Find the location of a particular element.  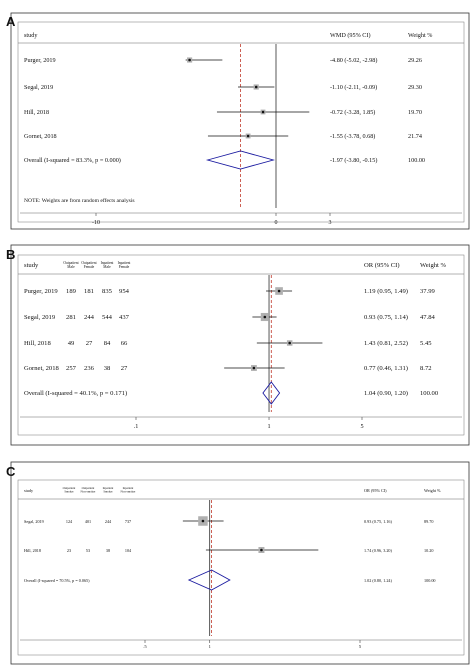

weight-text: 5.45 is located at coordinates (426, 343).